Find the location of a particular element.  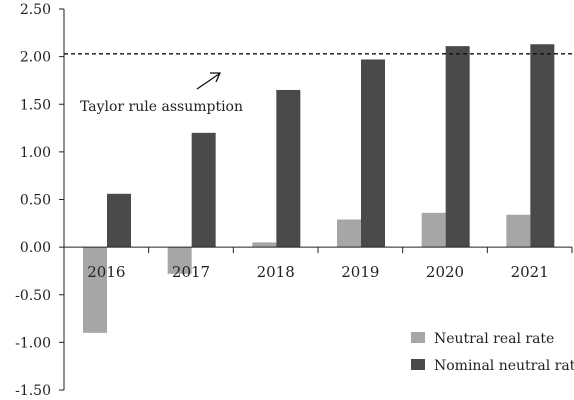

y-tick-label: 0.00 is located at coordinates (35, 248).